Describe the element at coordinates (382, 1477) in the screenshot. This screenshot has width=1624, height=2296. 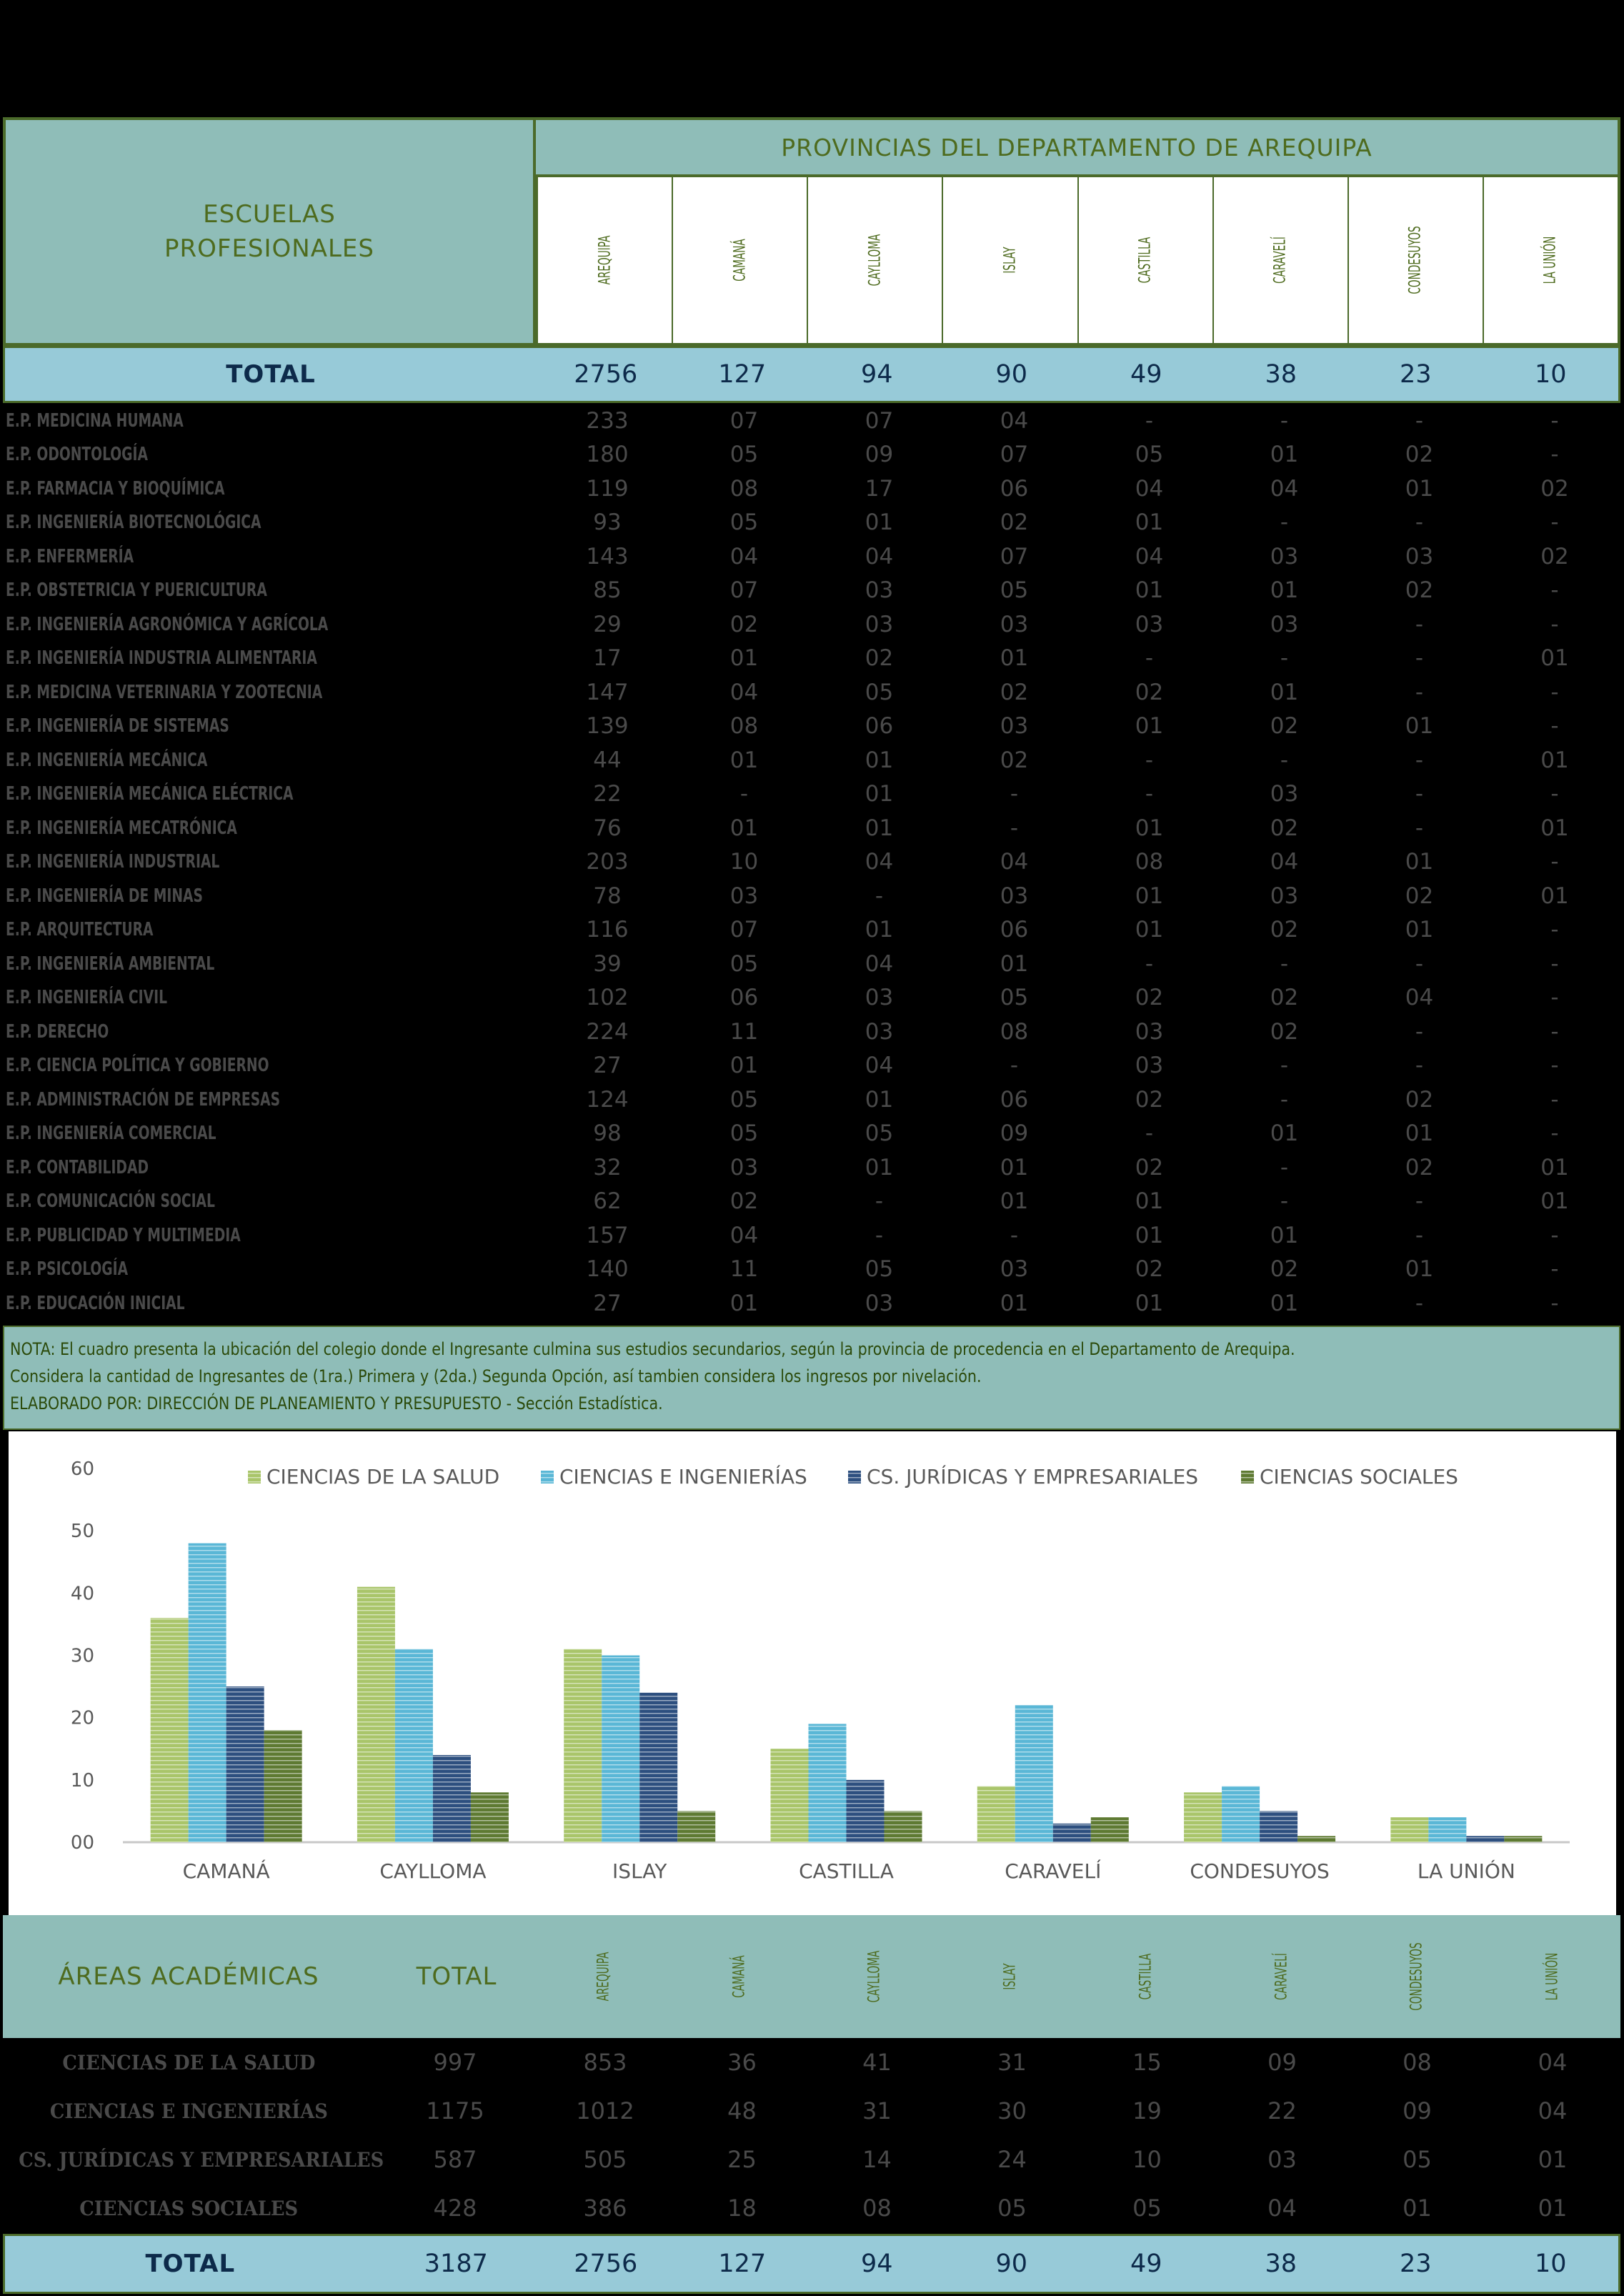
I see `legend-label: CIENCIAS DE LA SALUD` at that location.